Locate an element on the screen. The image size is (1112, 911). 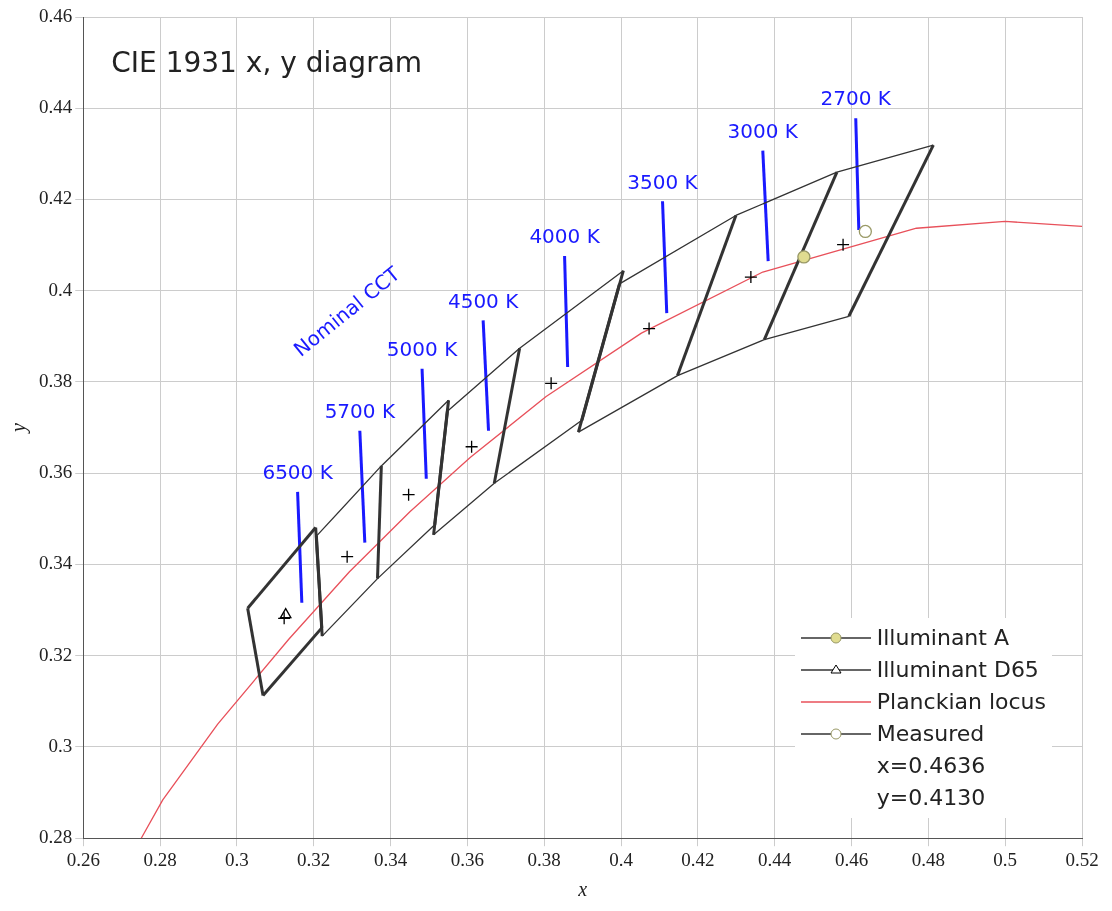
x-tick-label: 0.26 is located at coordinates (83, 859).